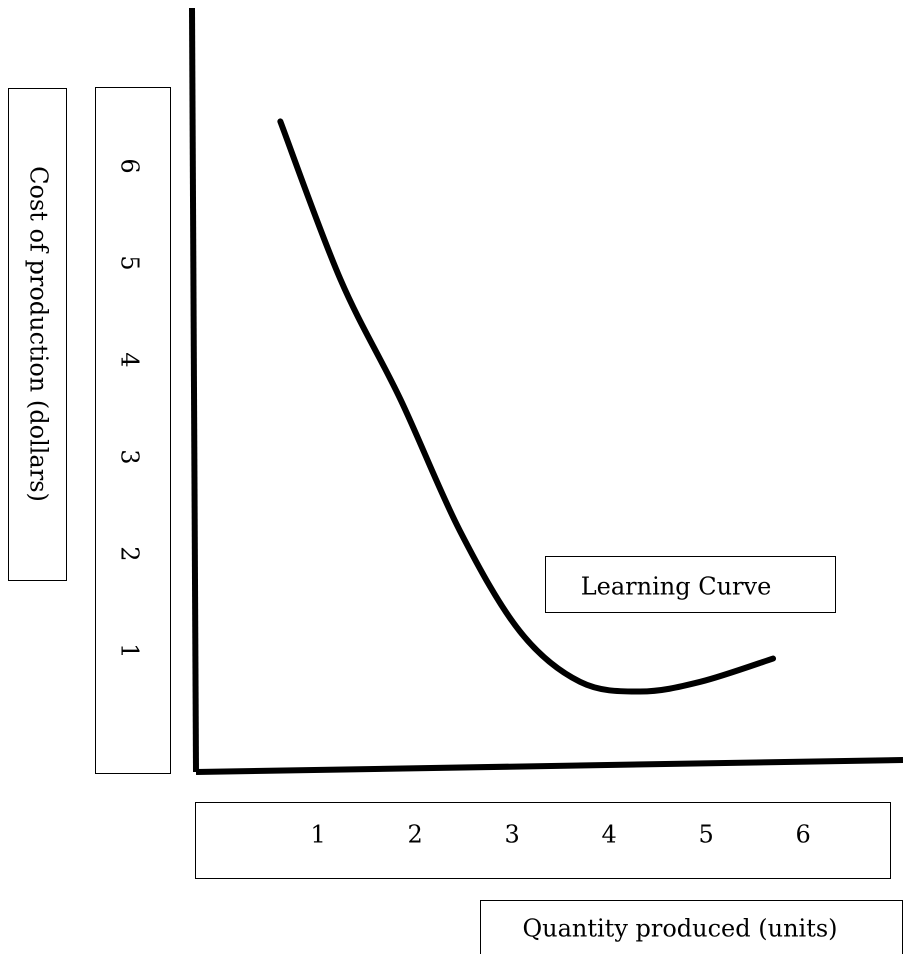 This screenshot has height=954, width=903. I want to click on x-tick-label: 4, so click(608, 835).